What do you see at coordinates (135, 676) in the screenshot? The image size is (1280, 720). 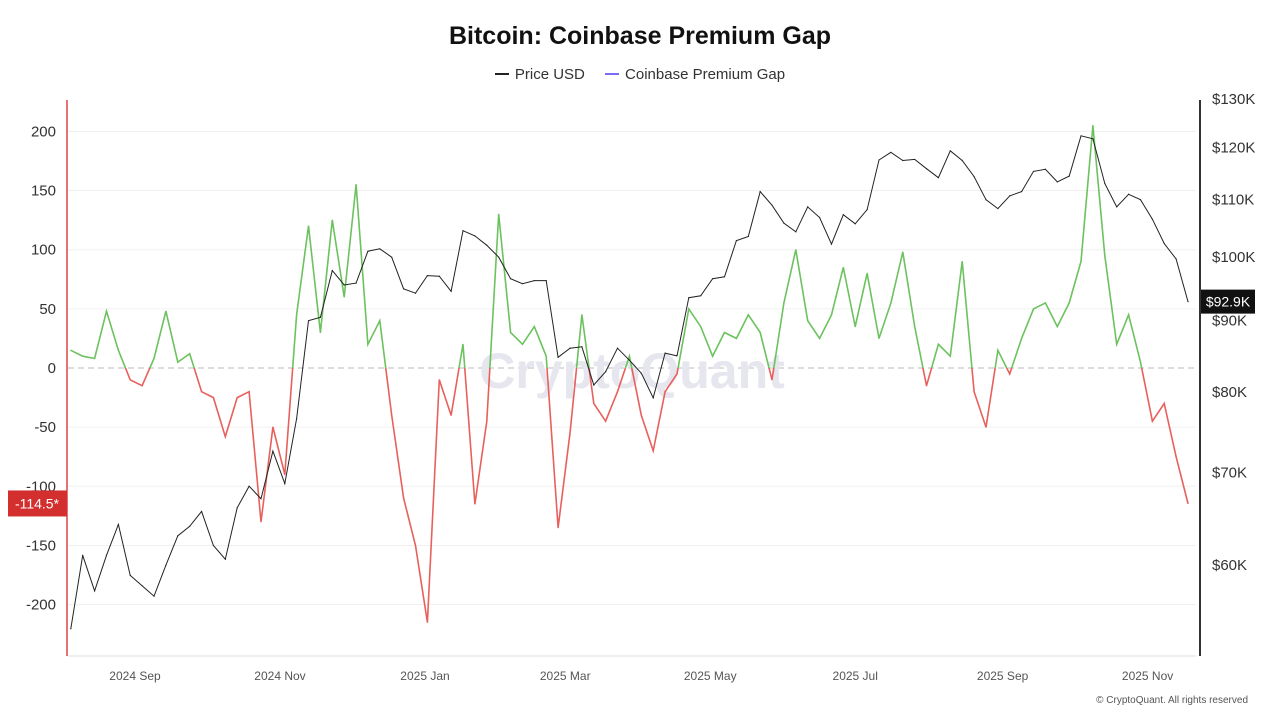 I see `x-axis-tick: 2024 Sep` at bounding box center [135, 676].